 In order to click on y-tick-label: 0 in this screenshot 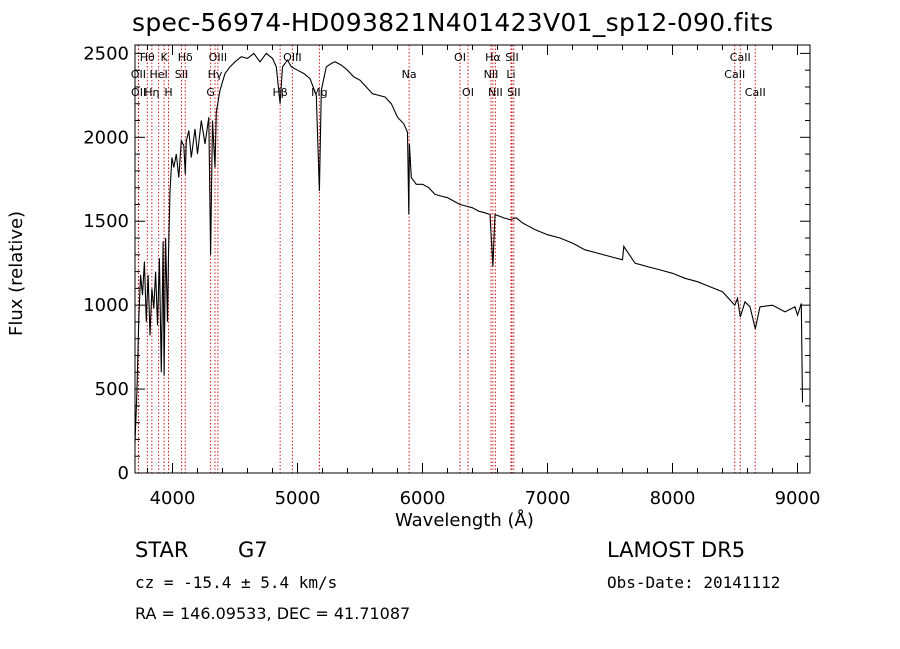, I will do `click(123, 473)`.